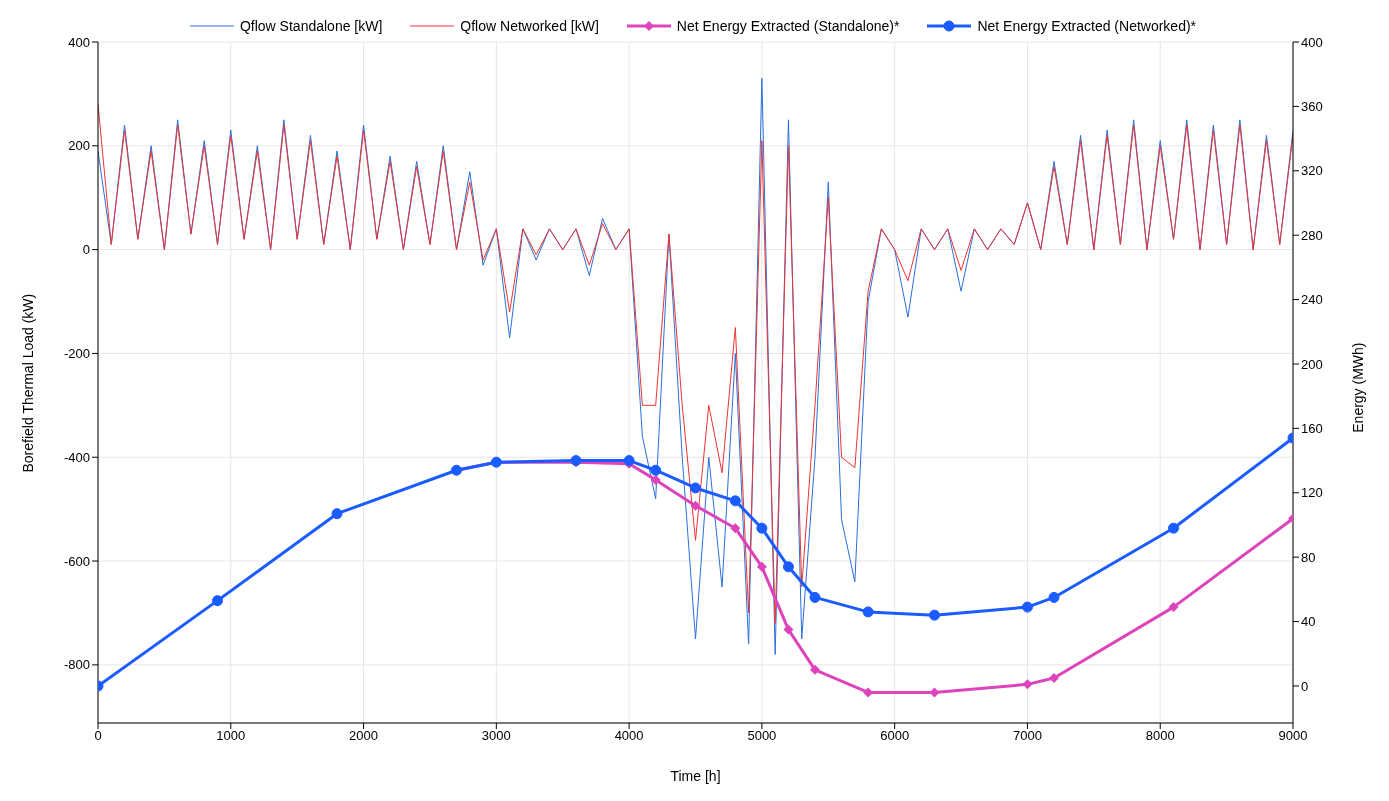 The width and height of the screenshot is (1389, 801). What do you see at coordinates (1312, 300) in the screenshot?
I see `y2-tick-label: 240` at bounding box center [1312, 300].